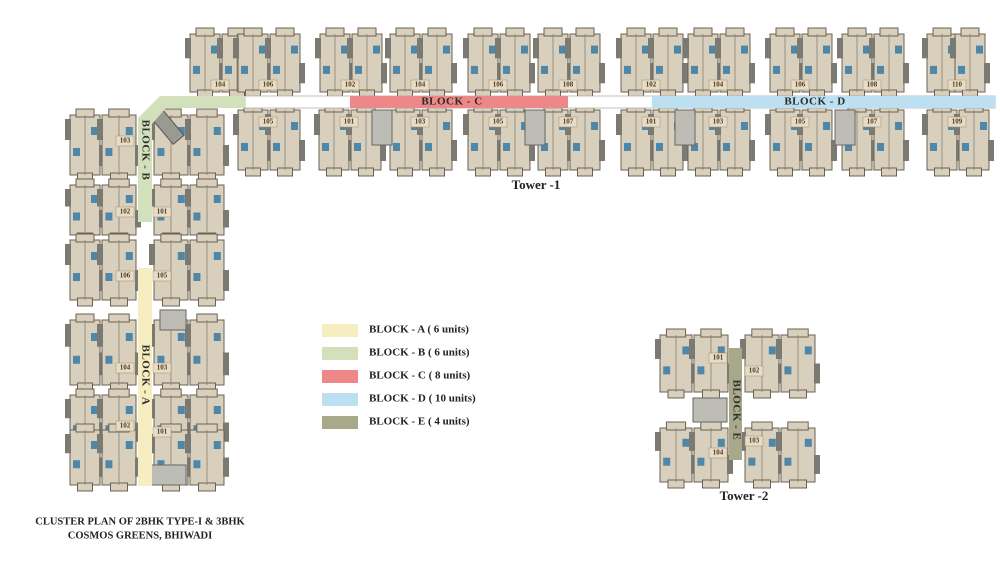 The image size is (1000, 568). I want to click on unit-number: 108, so click(872, 85).